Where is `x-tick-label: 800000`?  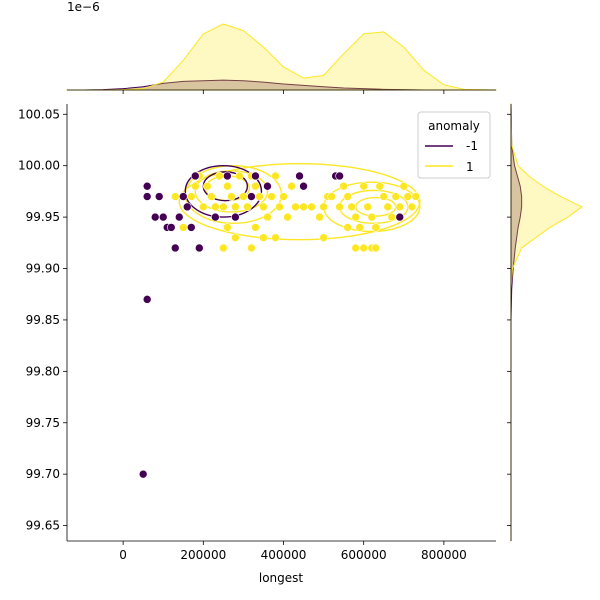 x-tick-label: 800000 is located at coordinates (444, 555).